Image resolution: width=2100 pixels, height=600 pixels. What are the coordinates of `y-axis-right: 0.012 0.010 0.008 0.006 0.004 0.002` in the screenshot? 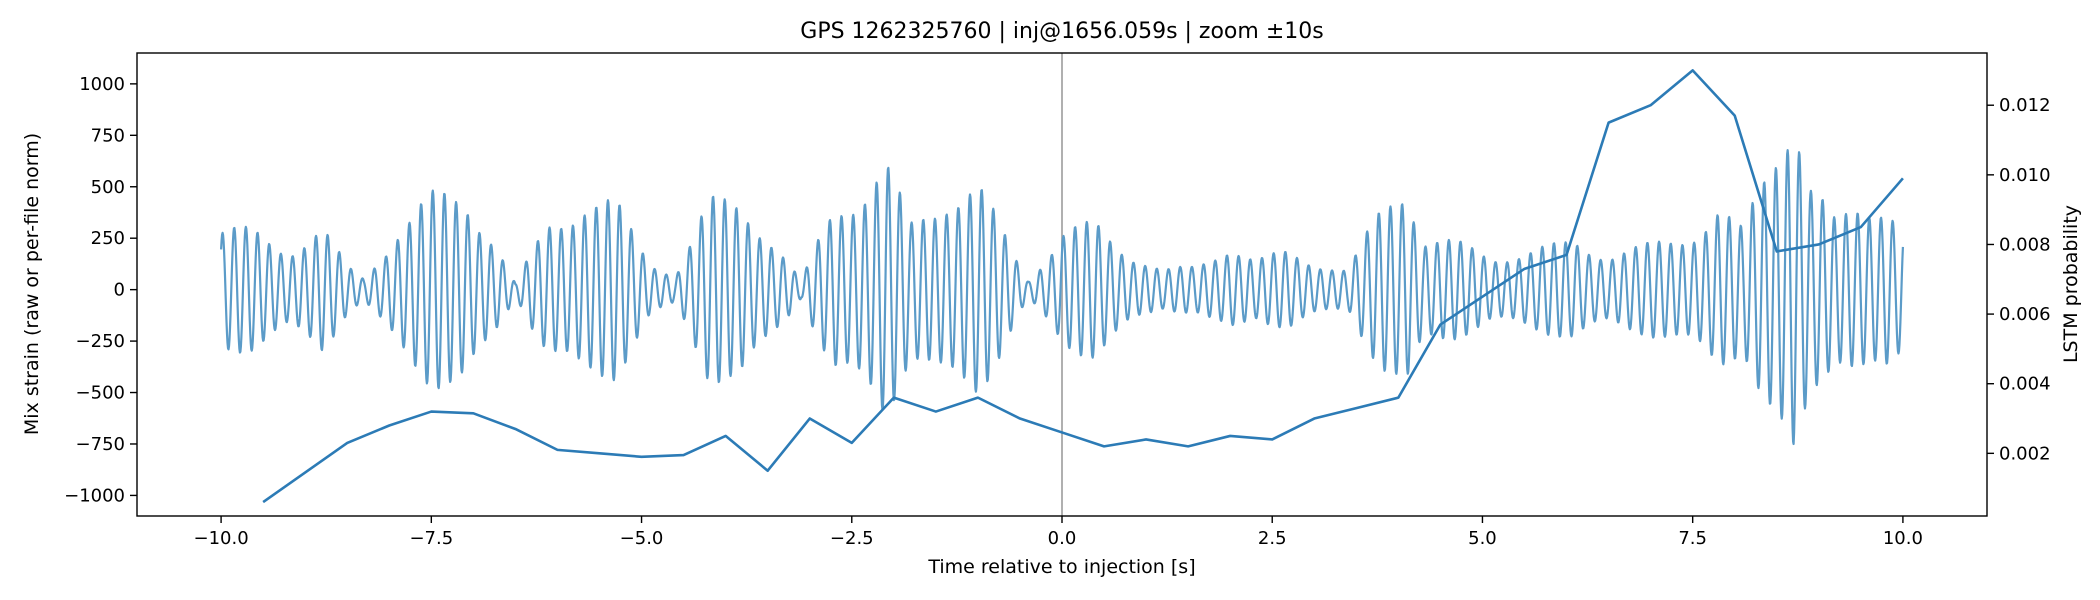 It's located at (2019, 279).